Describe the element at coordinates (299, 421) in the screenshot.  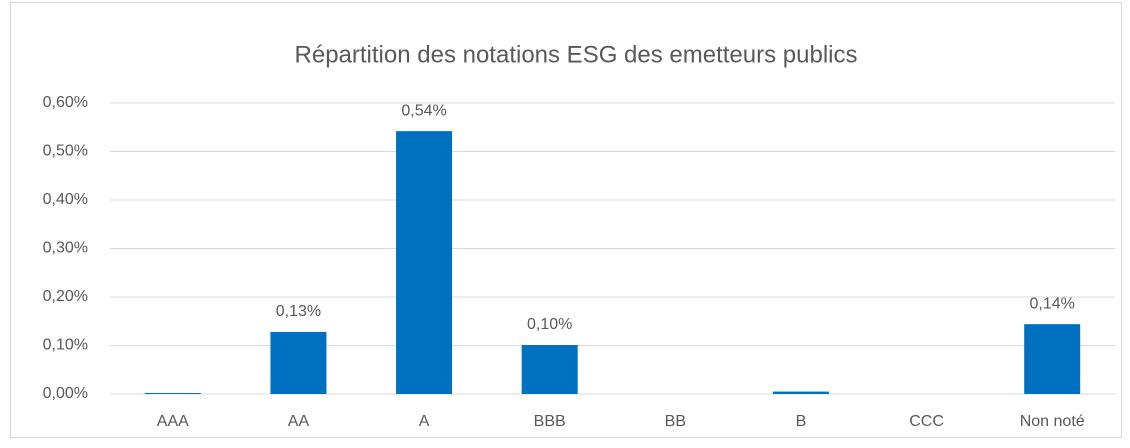
I see `x-tick-label: AA` at that location.